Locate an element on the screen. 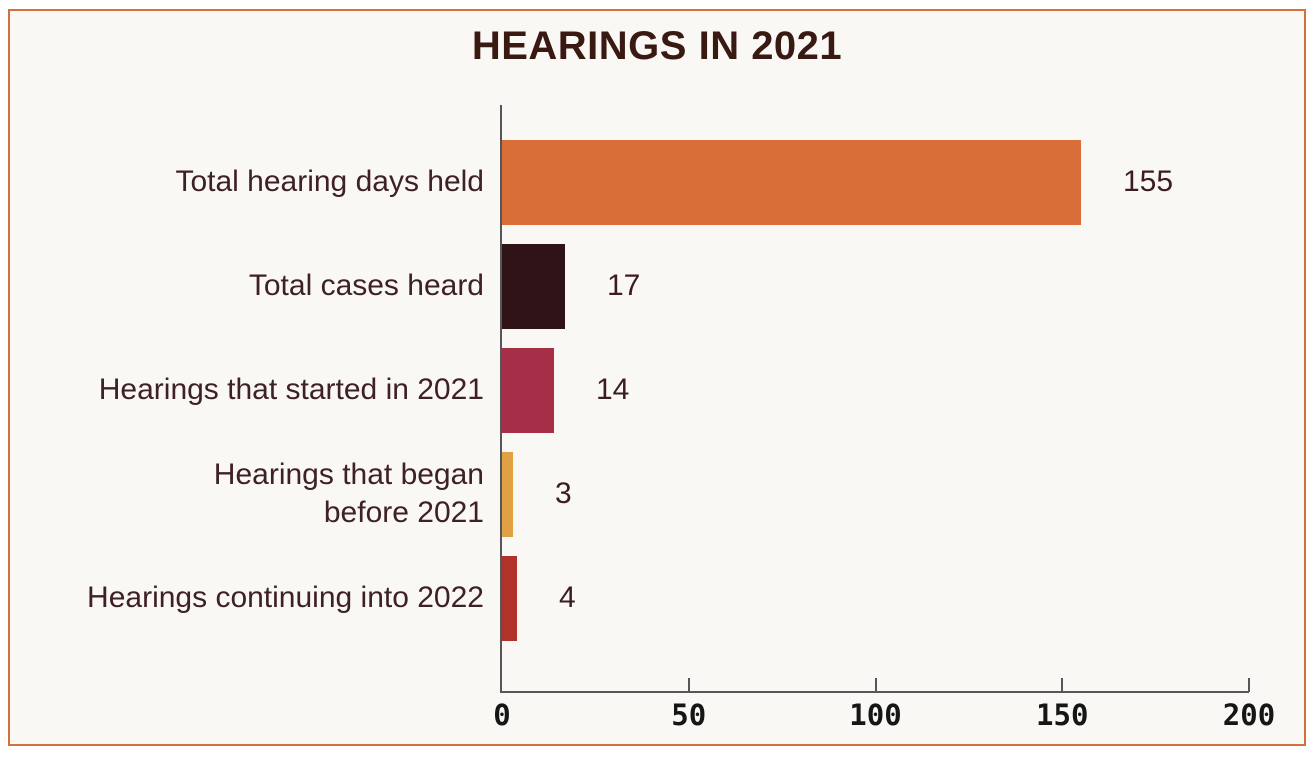 This screenshot has width=1314, height=758. category-label: Hearings that started in 2021 is located at coordinates (291, 389).